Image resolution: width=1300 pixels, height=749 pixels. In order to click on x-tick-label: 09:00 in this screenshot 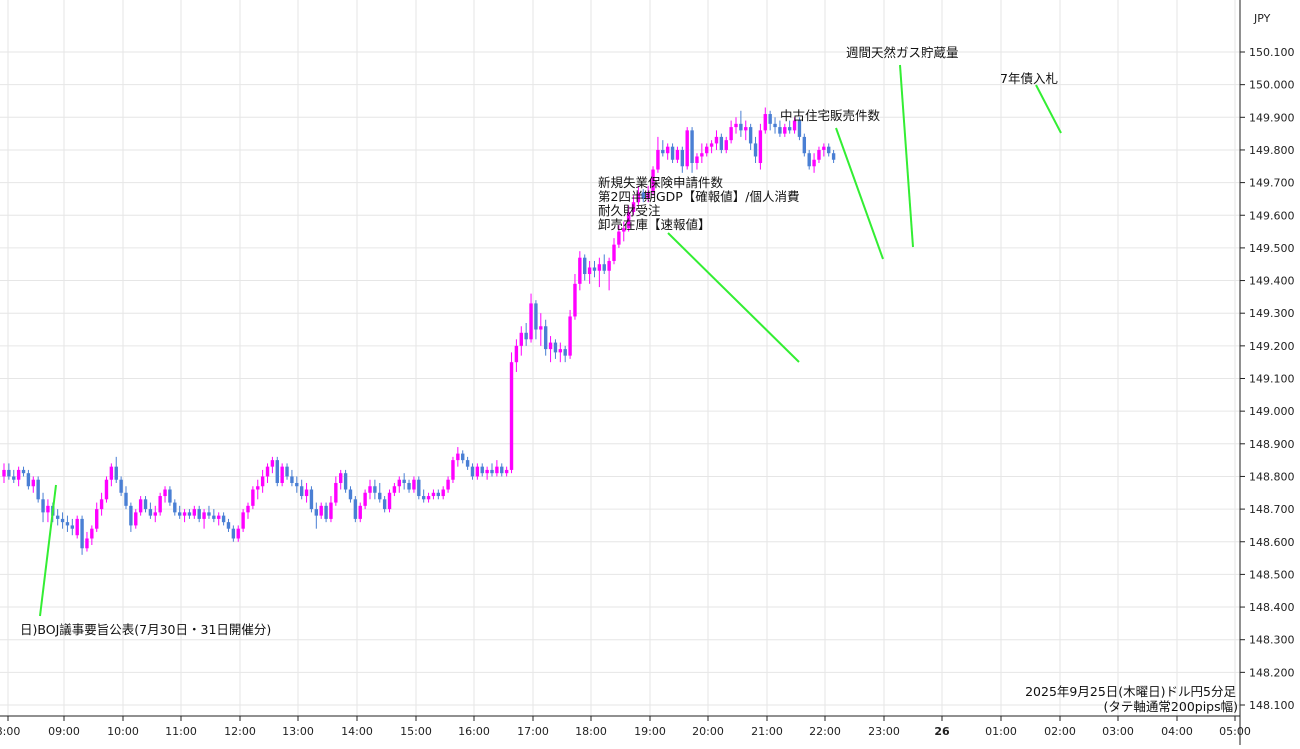, I will do `click(64, 731)`.